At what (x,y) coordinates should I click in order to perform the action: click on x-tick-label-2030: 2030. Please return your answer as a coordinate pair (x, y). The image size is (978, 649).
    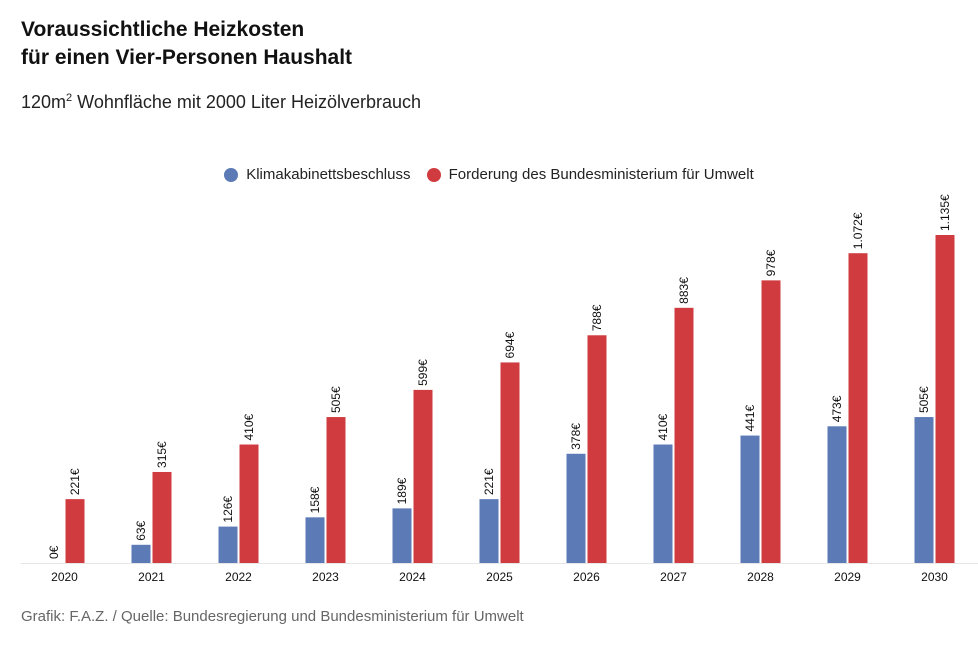
    Looking at the image, I should click on (934, 577).